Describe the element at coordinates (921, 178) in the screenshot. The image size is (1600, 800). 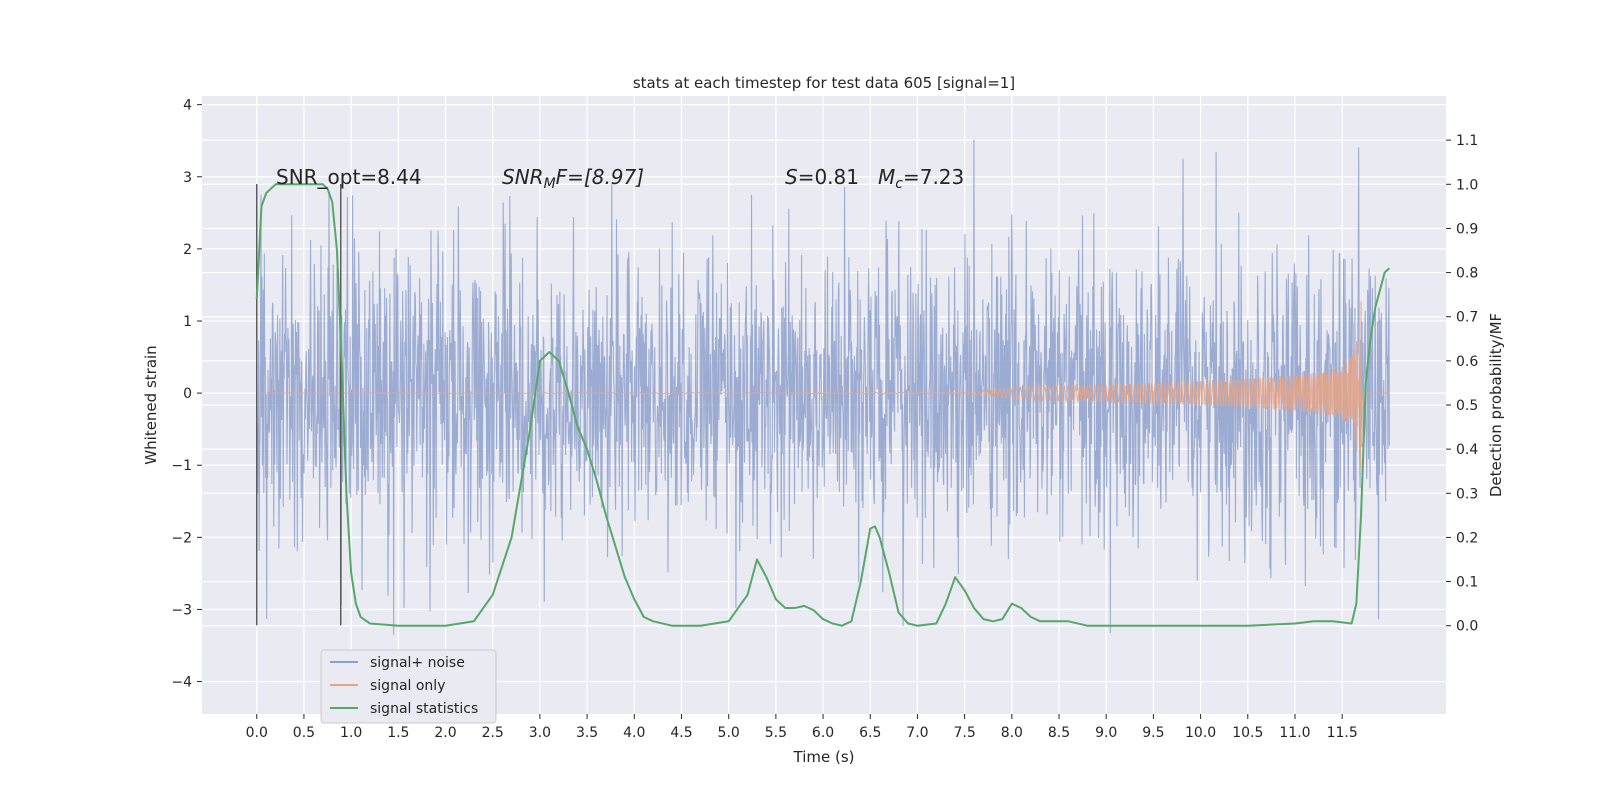
I see `annotation-mc: Mc=7.23` at that location.